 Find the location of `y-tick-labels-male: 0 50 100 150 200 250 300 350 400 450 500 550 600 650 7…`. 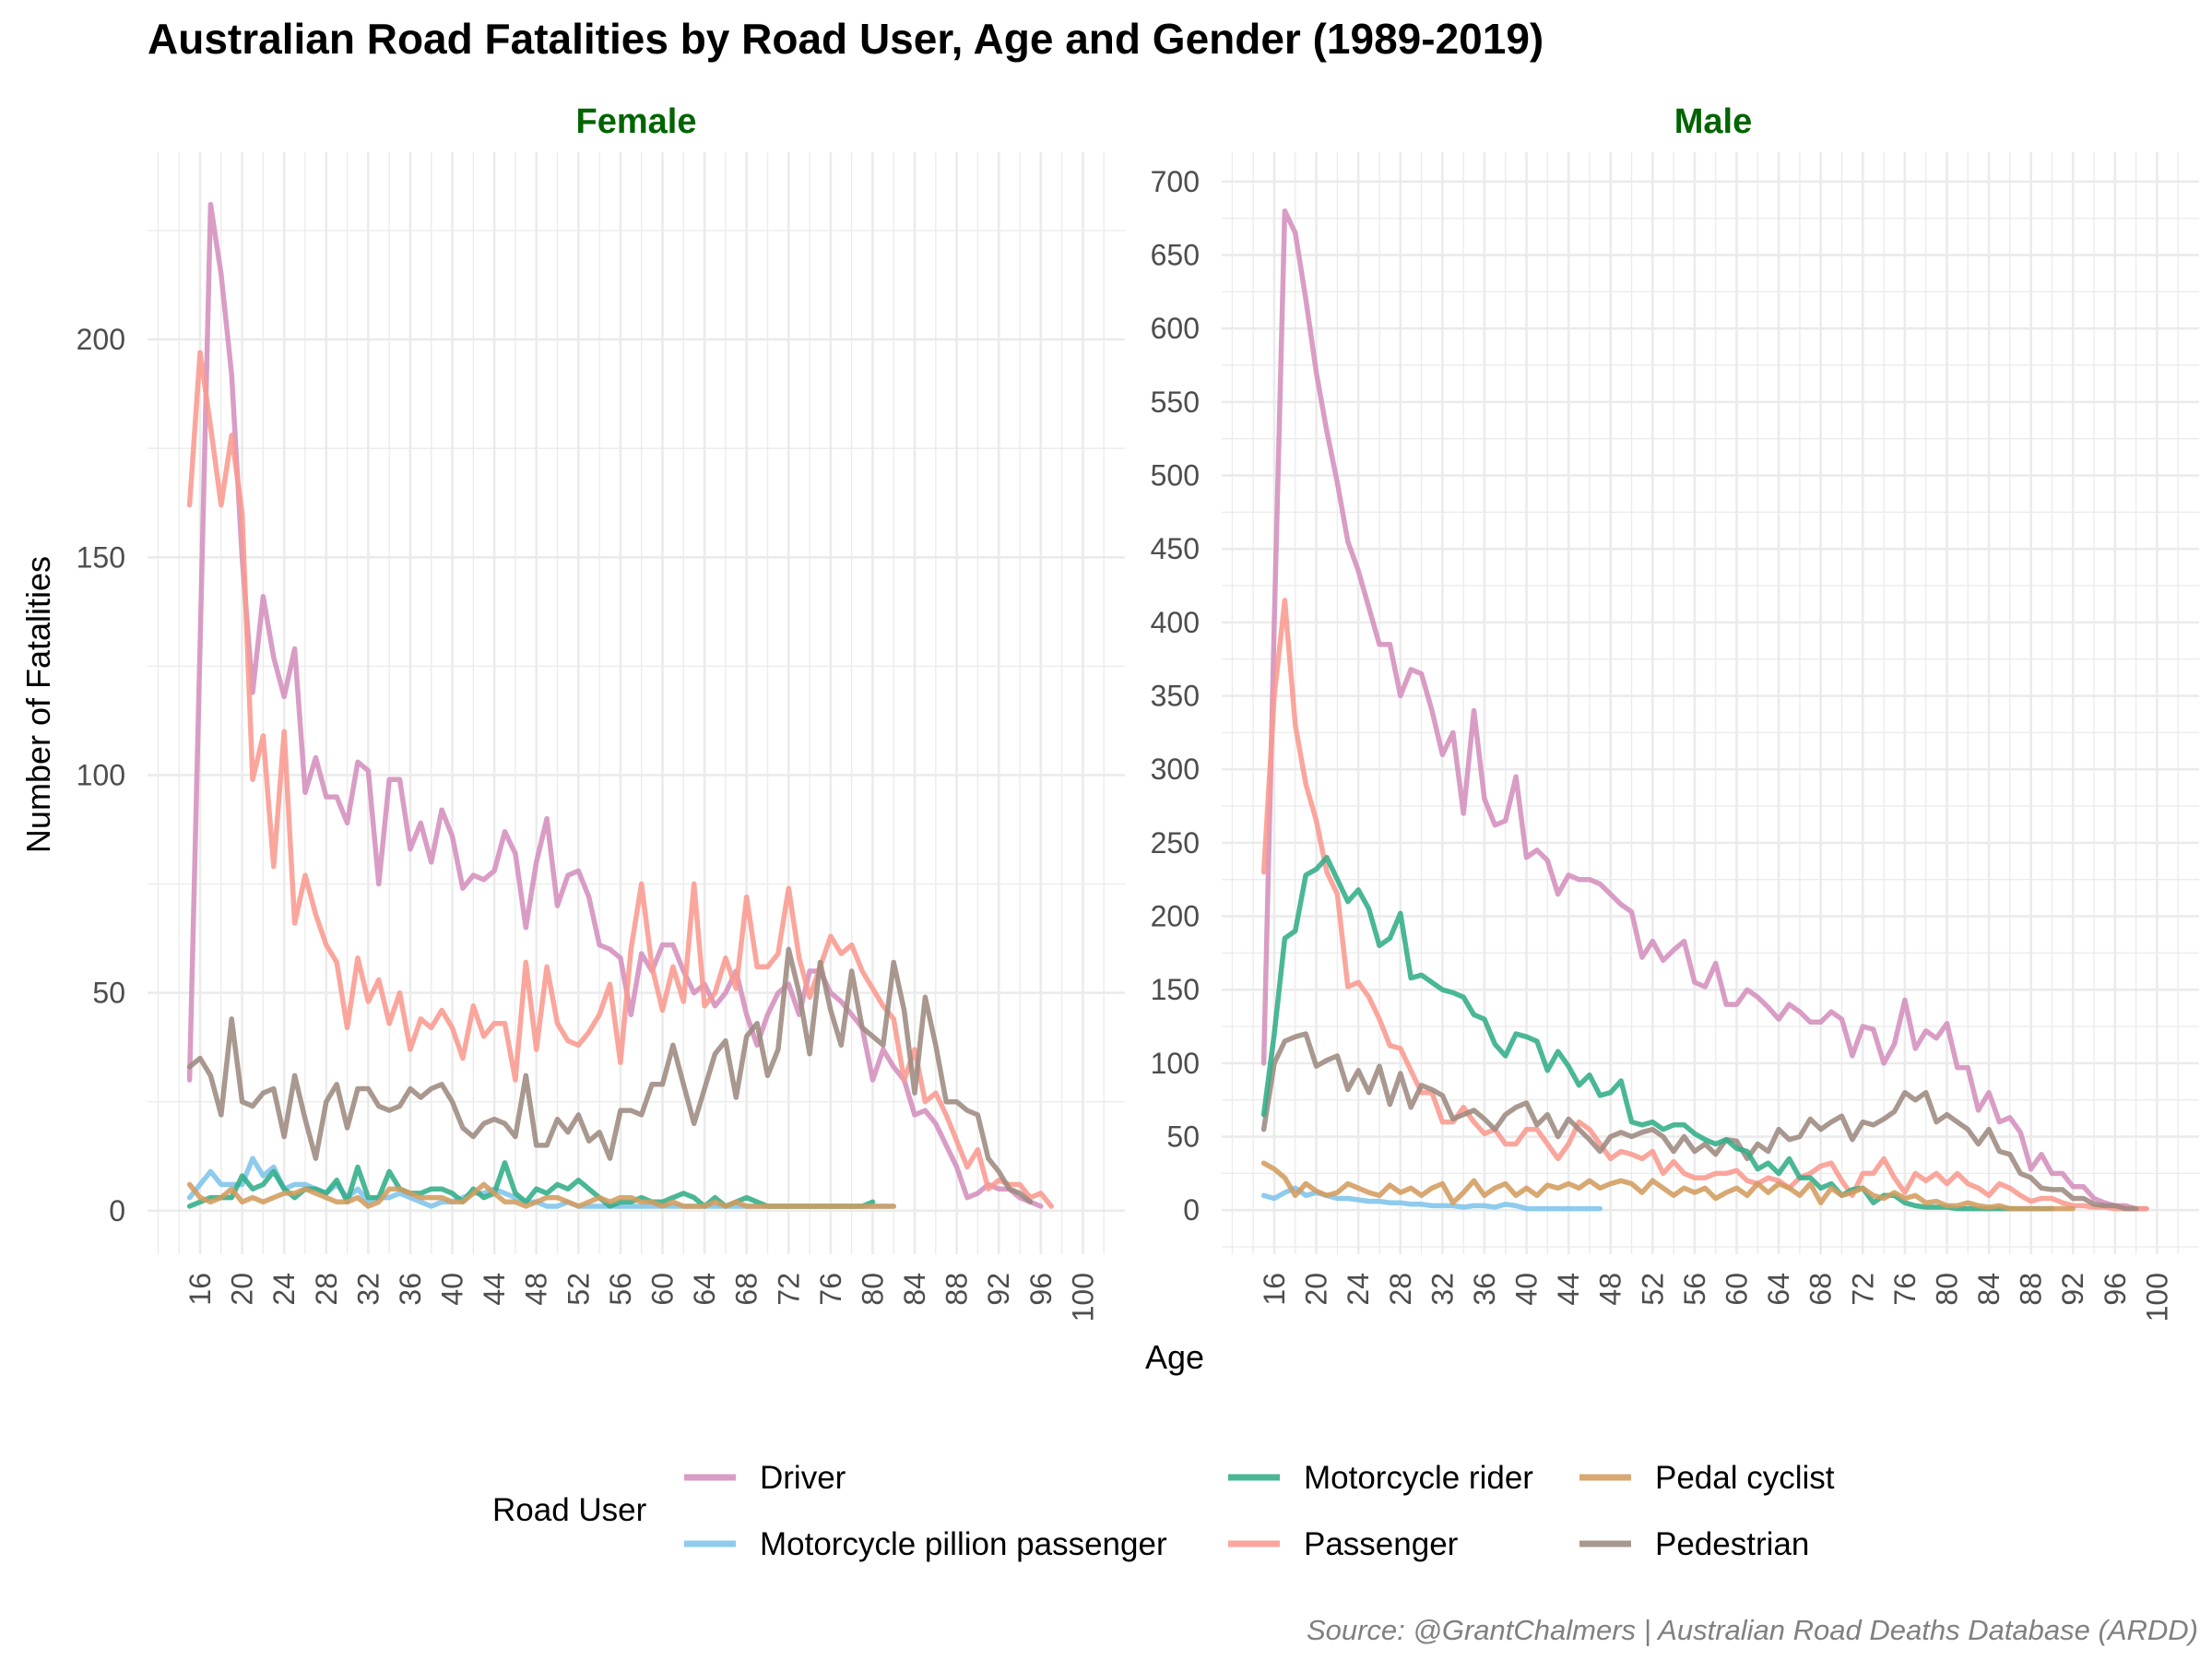

y-tick-labels-male: 0 50 100 150 200 250 300 350 400 450 500 550 600 650 7… is located at coordinates (1176, 696).